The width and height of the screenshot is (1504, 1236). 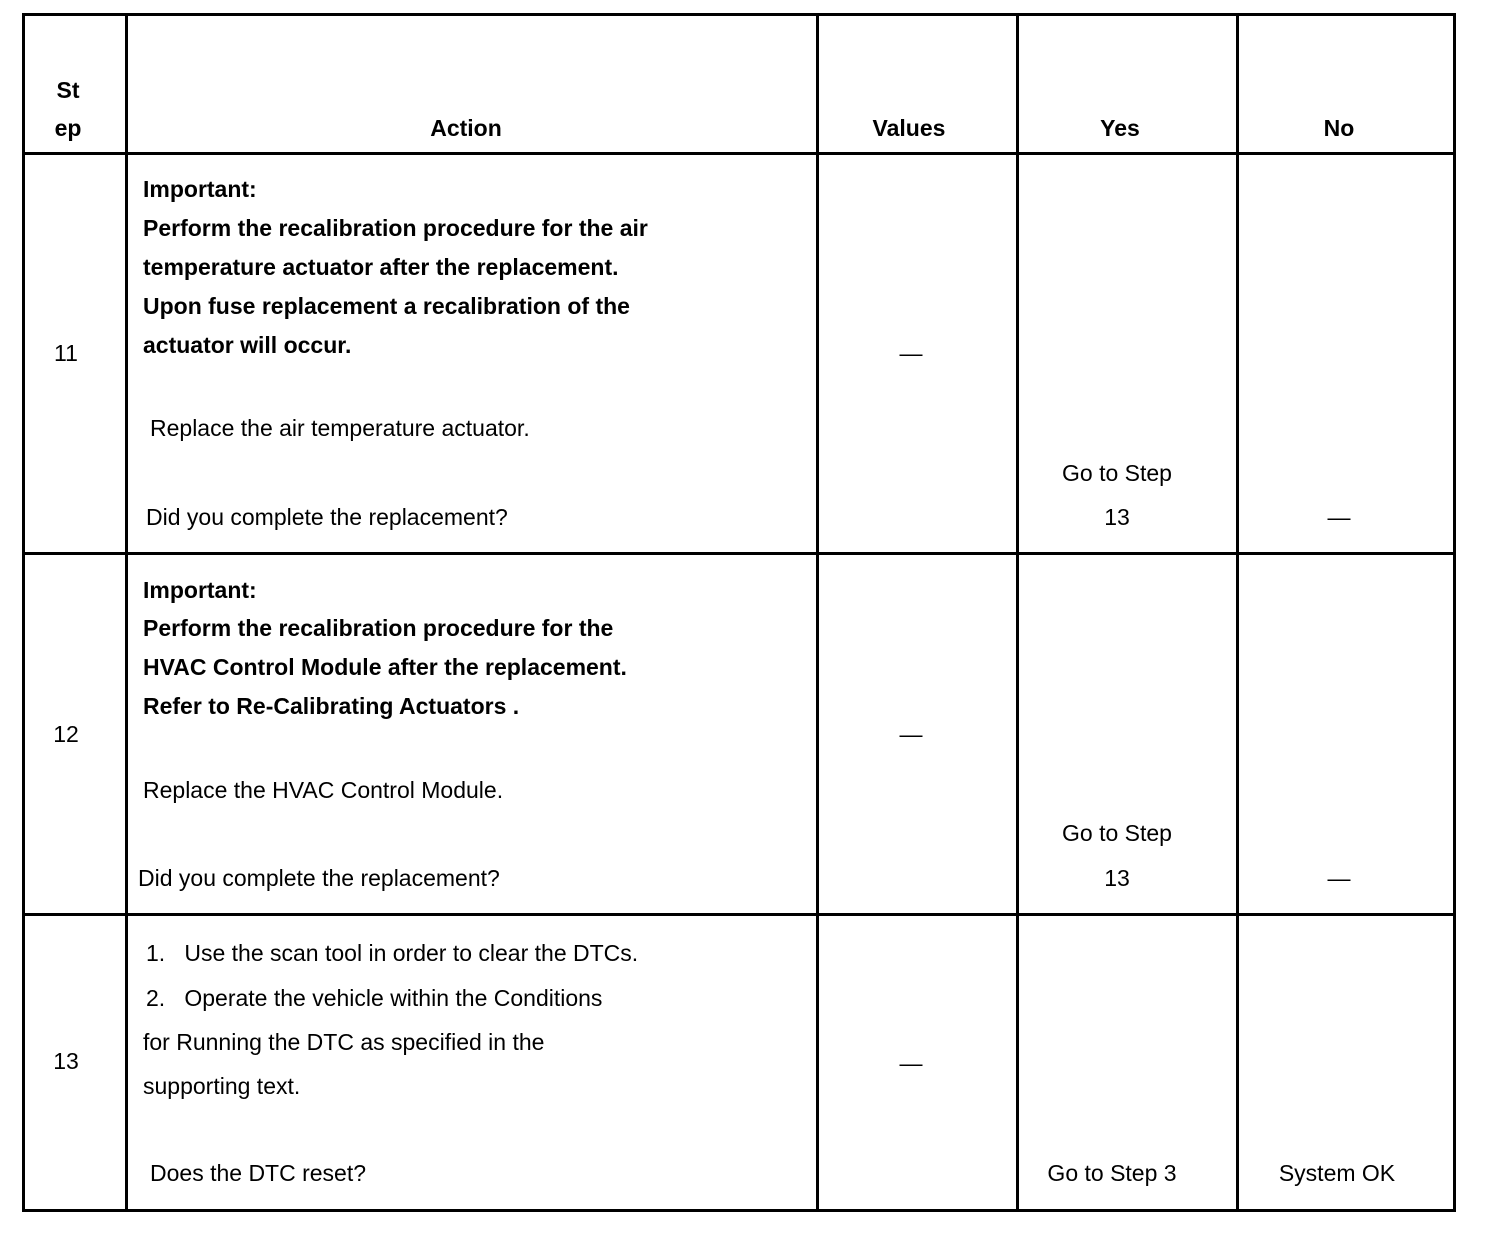 I want to click on step-number: 12, so click(x=66, y=734).